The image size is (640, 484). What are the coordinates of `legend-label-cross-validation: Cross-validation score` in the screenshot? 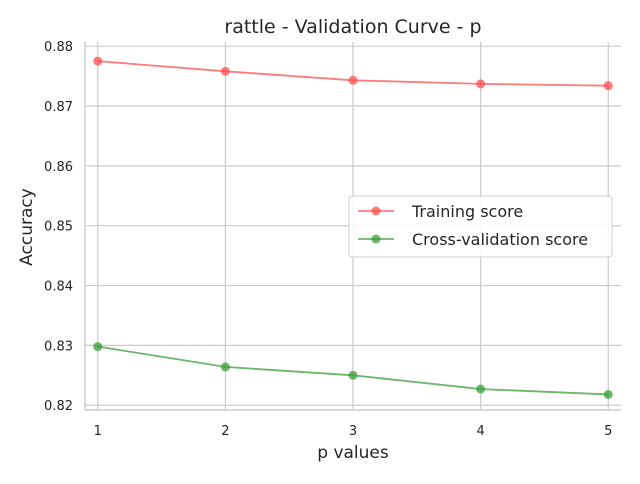 It's located at (500, 239).